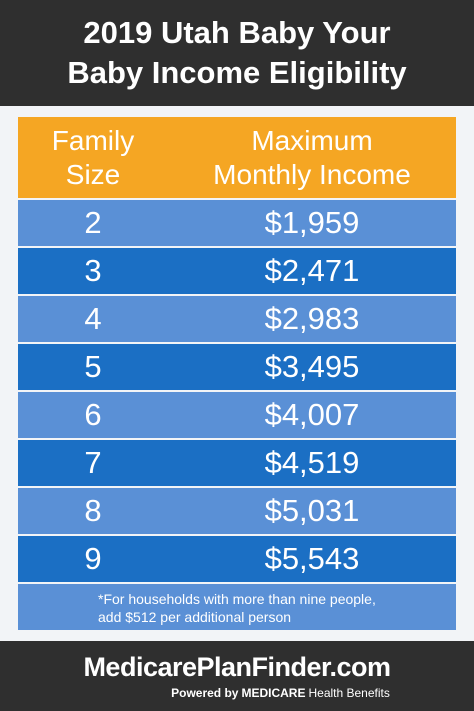 This screenshot has width=474, height=711. What do you see at coordinates (93, 140) in the screenshot?
I see `header-line: Family` at bounding box center [93, 140].